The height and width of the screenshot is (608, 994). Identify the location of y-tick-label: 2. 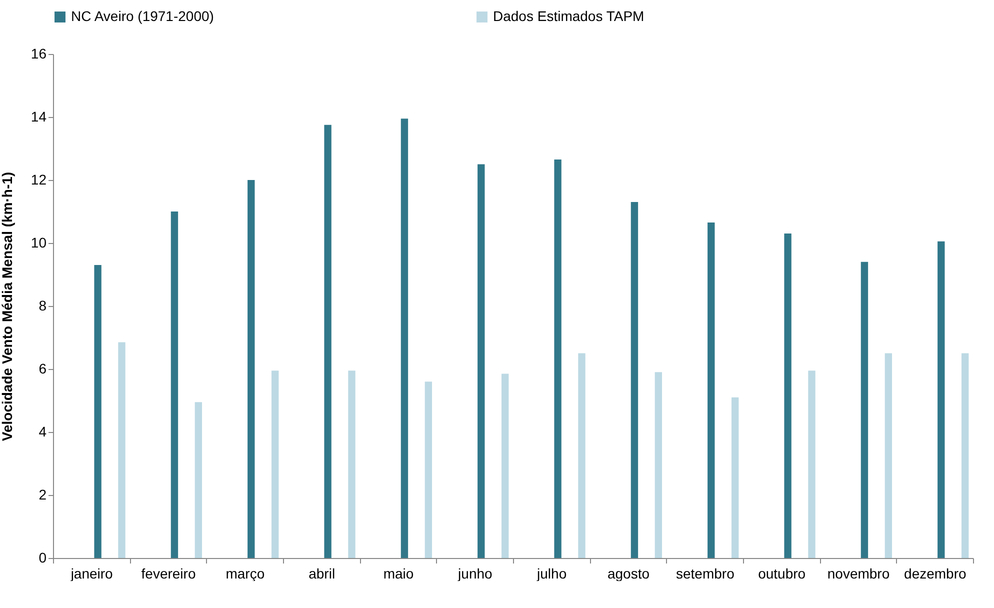
(42, 494).